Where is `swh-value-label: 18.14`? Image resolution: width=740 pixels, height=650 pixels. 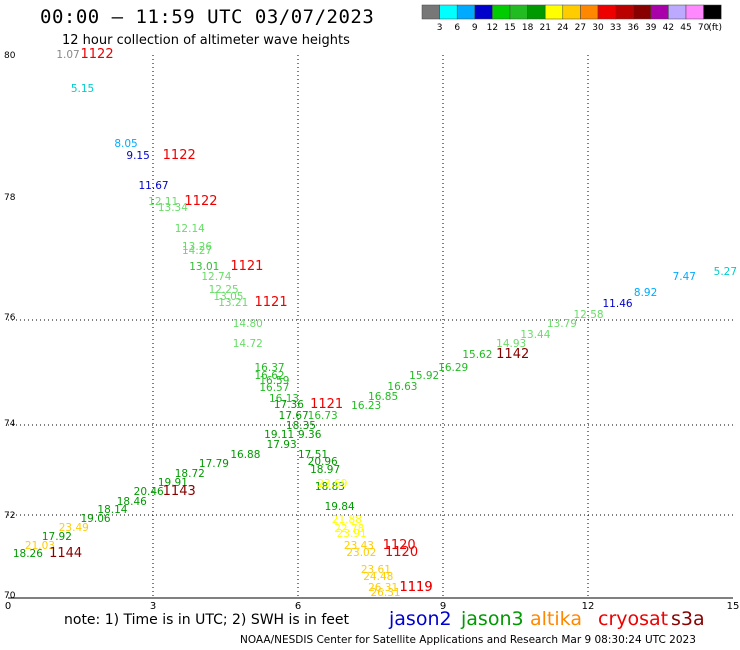
swh-value-label: 18.14 is located at coordinates (112, 510).